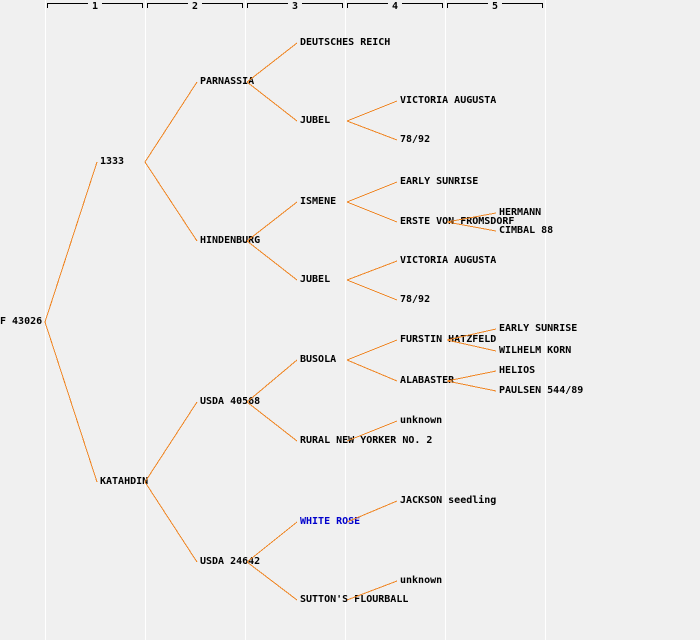 The width and height of the screenshot is (700, 640). What do you see at coordinates (457, 221) in the screenshot?
I see `pedigree-node-erste-von-fromsdorf: ERSTE VON FROMSDORF` at bounding box center [457, 221].